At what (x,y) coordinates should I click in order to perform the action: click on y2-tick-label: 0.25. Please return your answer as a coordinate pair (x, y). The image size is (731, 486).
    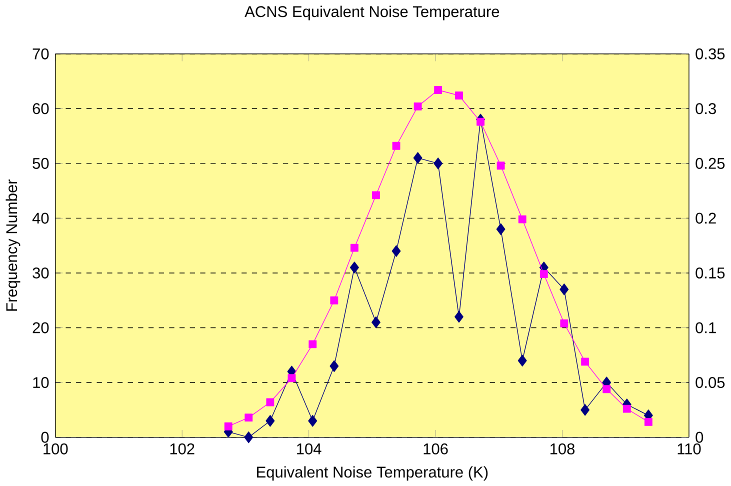
    Looking at the image, I should click on (710, 163).